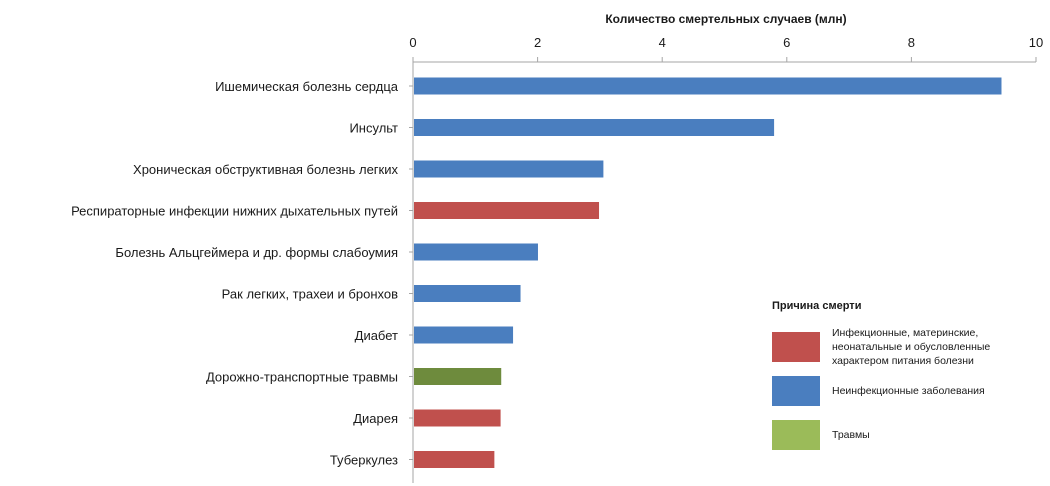 This screenshot has width=1050, height=486. What do you see at coordinates (376, 335) in the screenshot?
I see `category-label: Диабет` at bounding box center [376, 335].